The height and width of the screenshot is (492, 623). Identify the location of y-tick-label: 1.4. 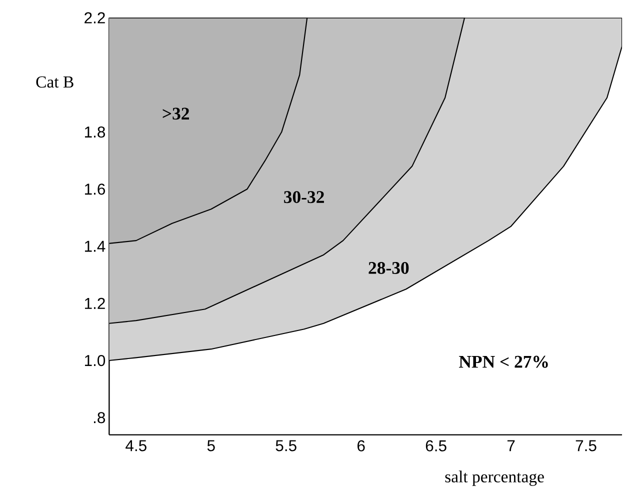
(95, 246).